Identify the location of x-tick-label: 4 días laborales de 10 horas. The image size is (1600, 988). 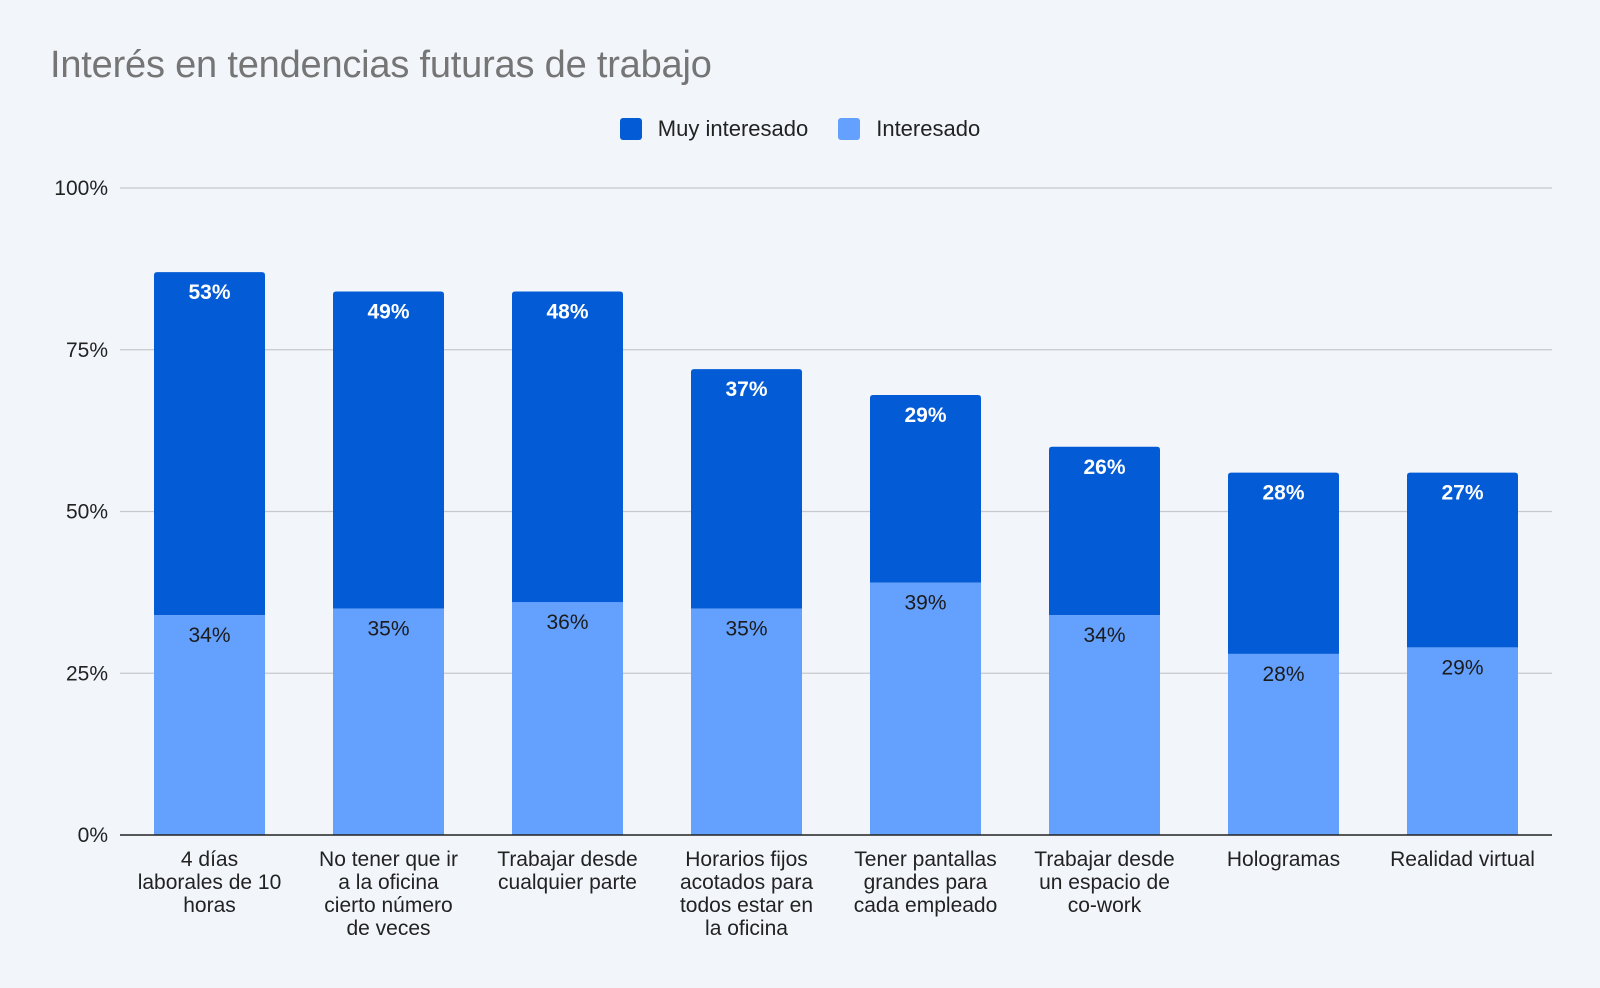
(210, 882).